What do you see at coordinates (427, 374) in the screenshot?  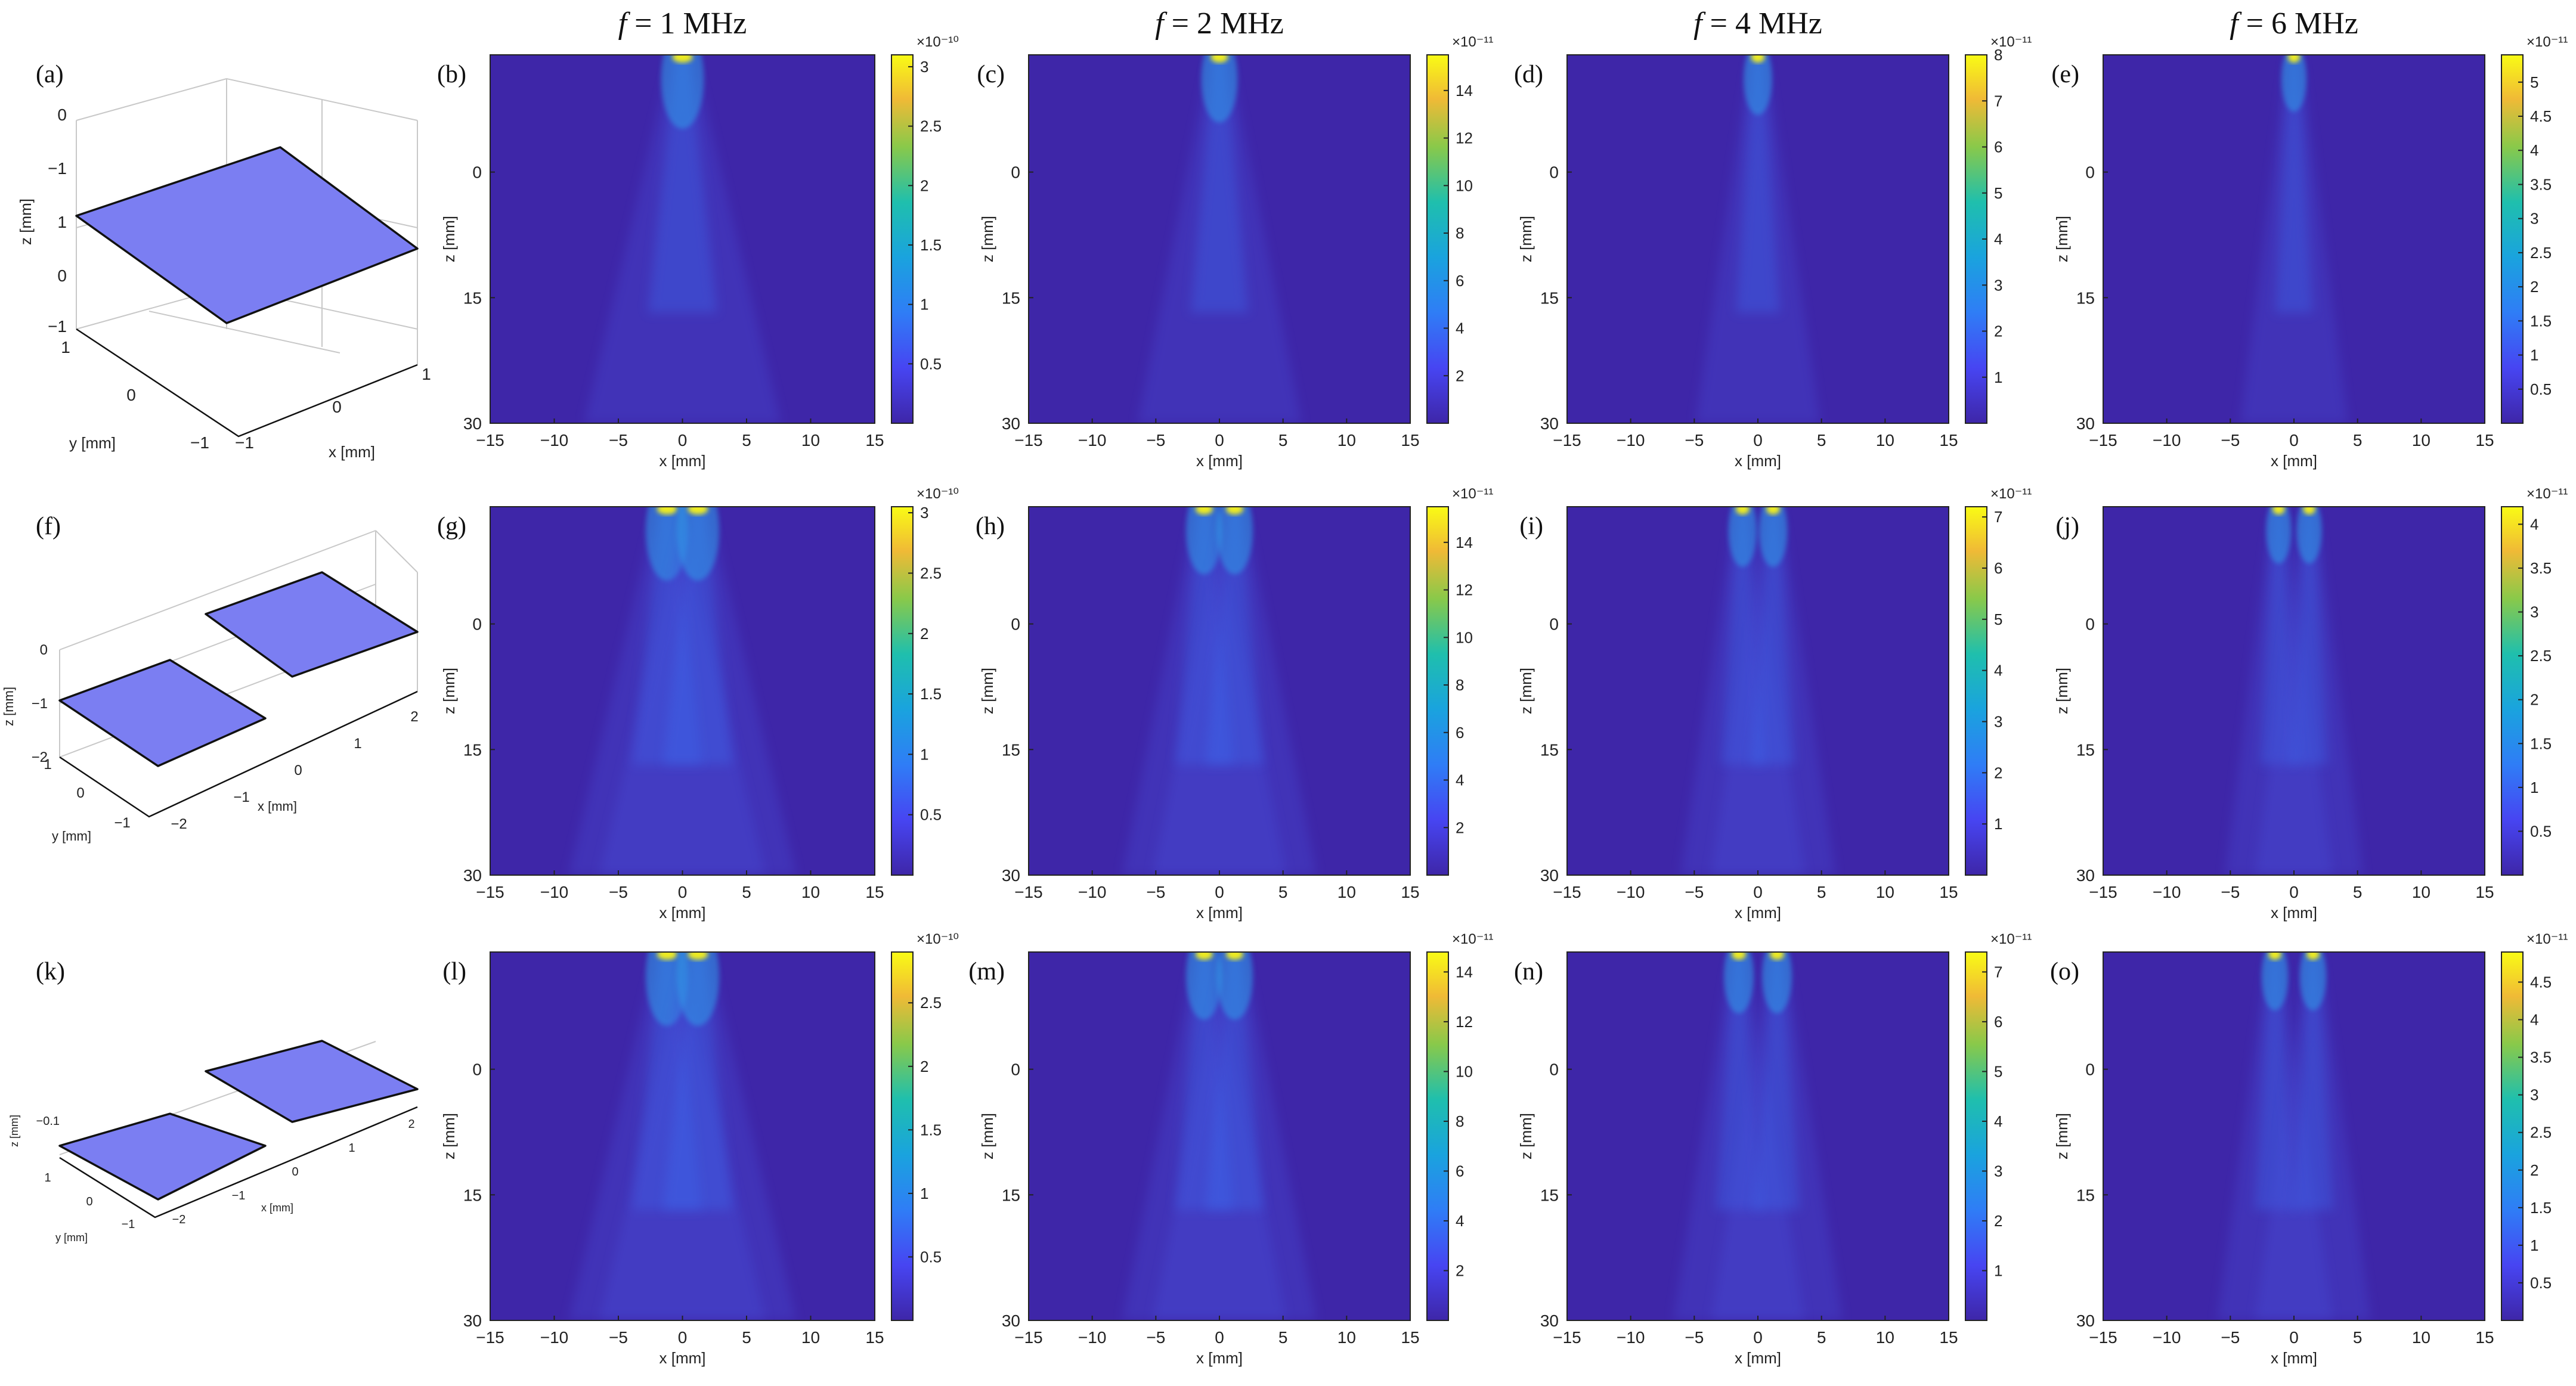 I see `geom-x-tick: 1` at bounding box center [427, 374].